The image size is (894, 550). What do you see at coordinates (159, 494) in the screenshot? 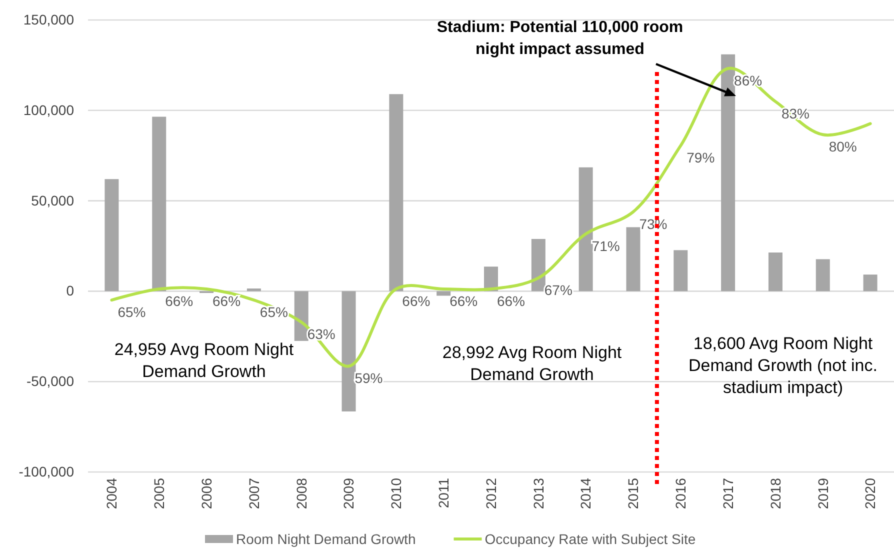
I see `x-tick-label: 2005` at bounding box center [159, 494].